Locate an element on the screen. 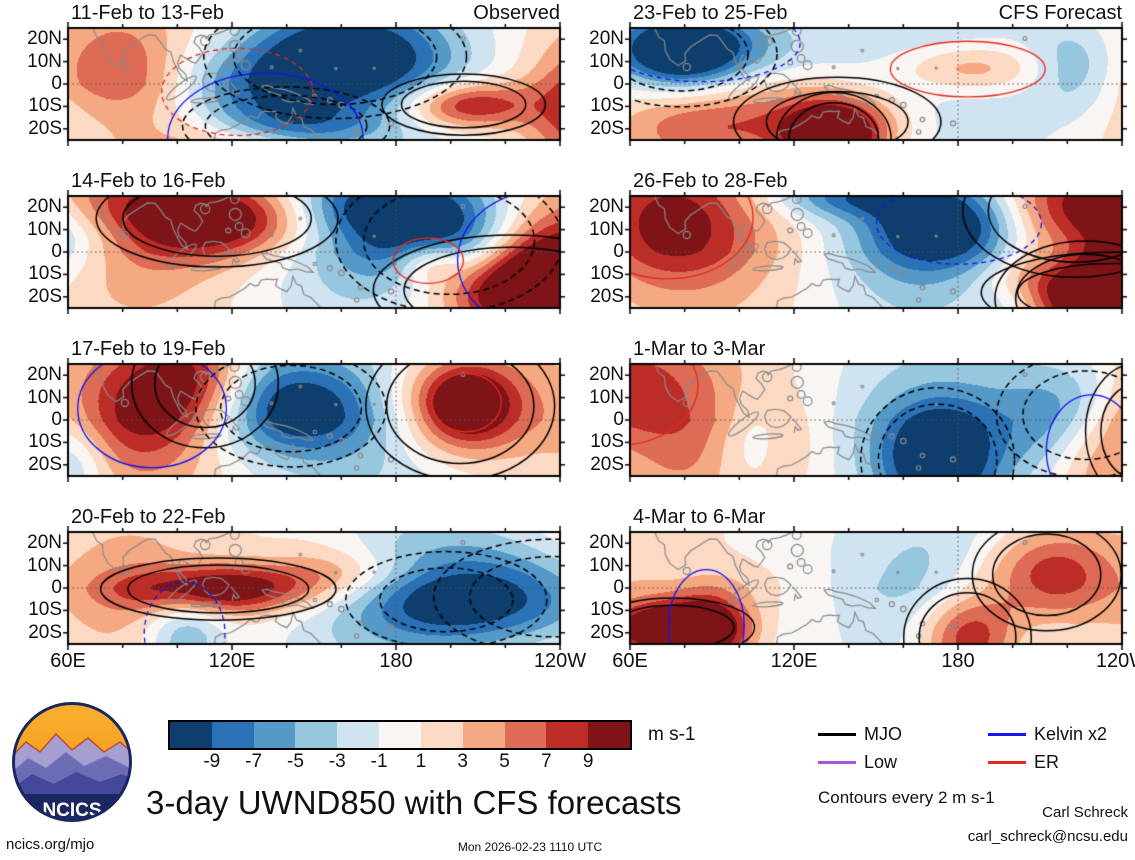 This screenshot has width=1135, height=860. colorbar is located at coordinates (400, 735).